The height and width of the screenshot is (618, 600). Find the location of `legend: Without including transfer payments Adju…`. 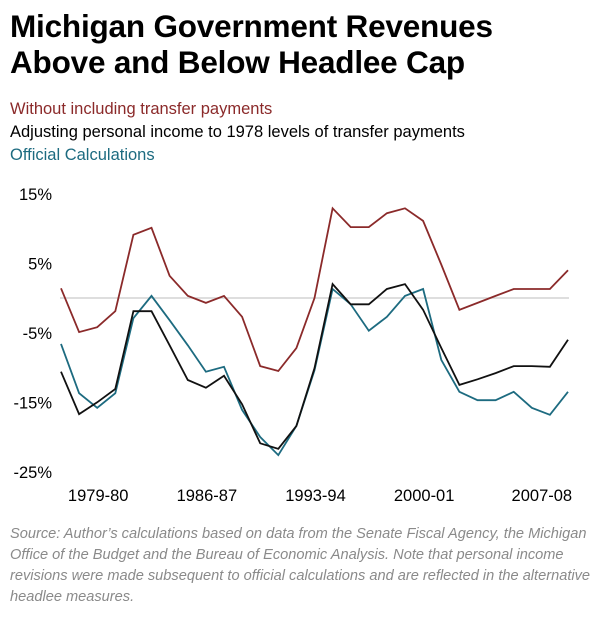

legend: Without including transfer payments Adju… is located at coordinates (237, 132).